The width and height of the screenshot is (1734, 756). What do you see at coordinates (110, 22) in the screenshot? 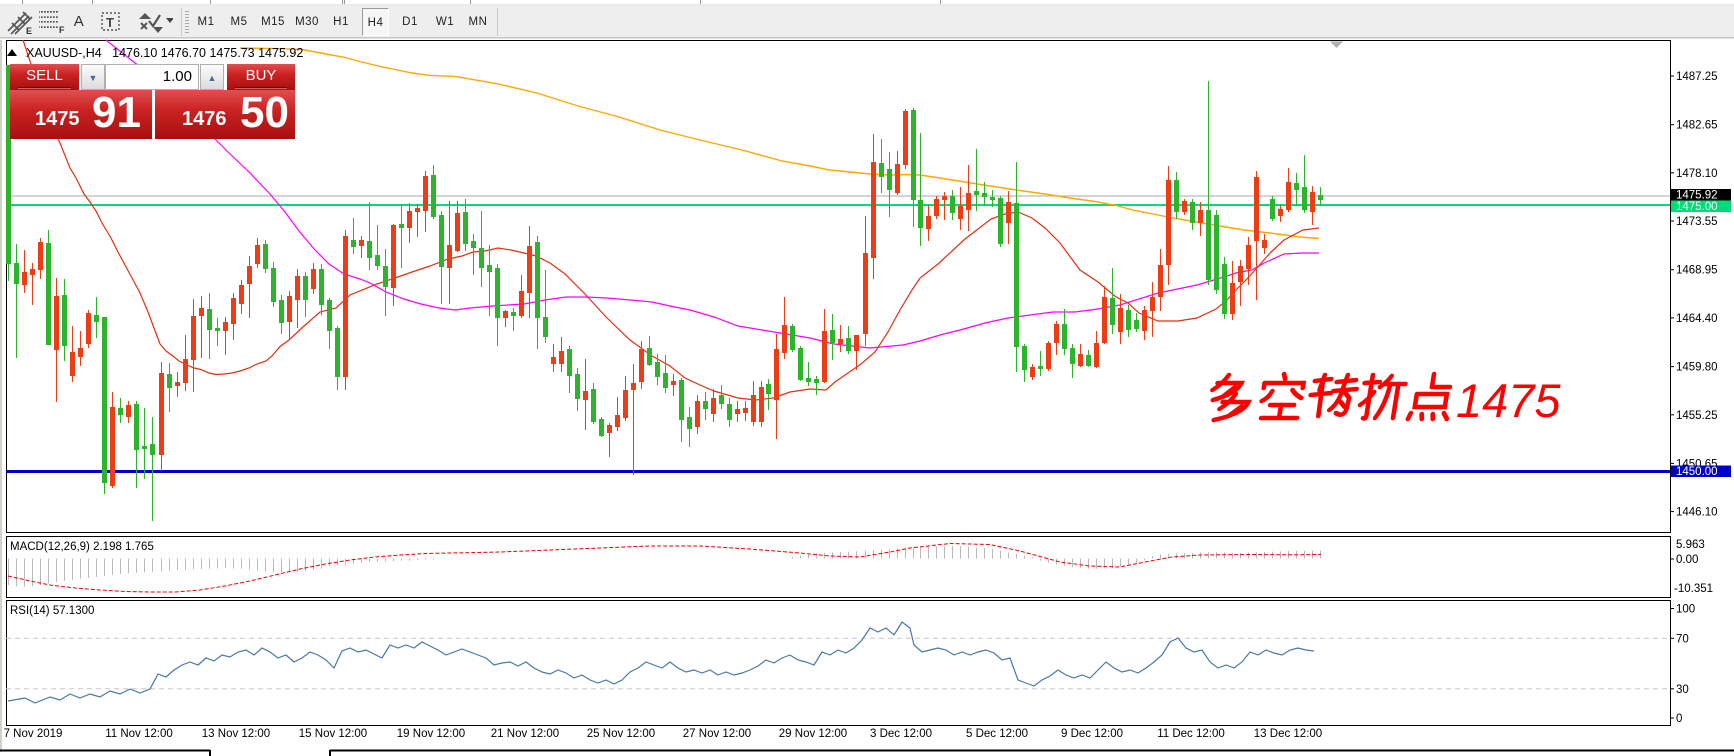
I see `svg-text: T` at bounding box center [110, 22].